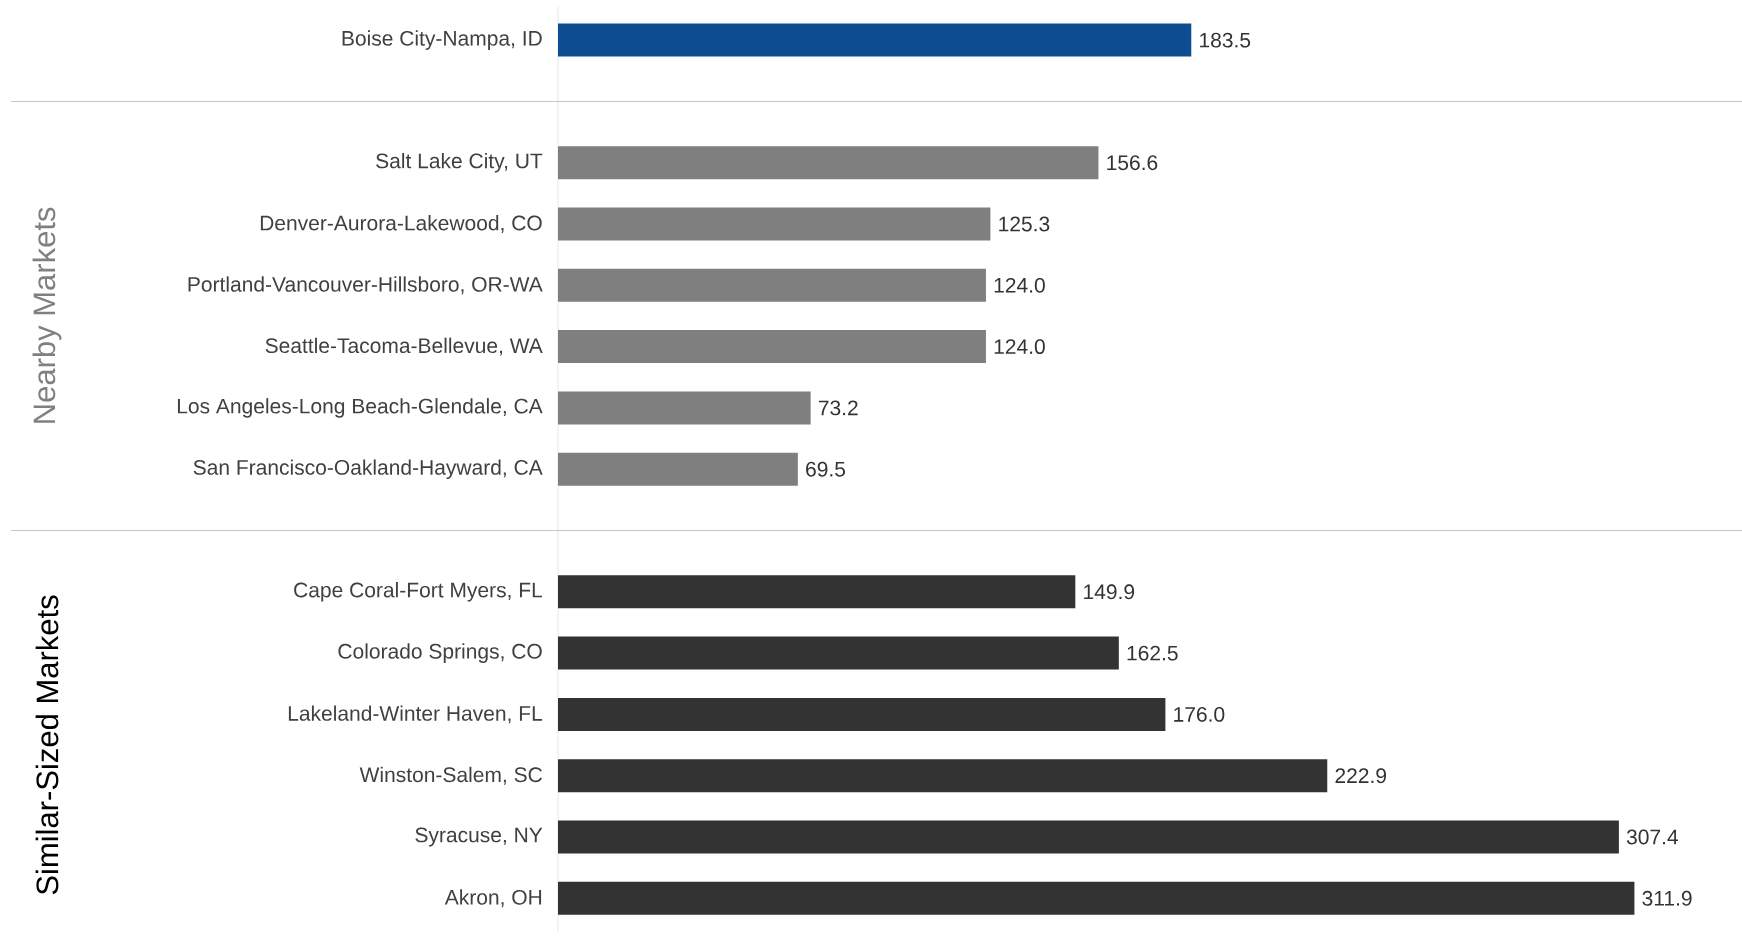  Describe the element at coordinates (838, 408) in the screenshot. I see `data-label: 73.2` at that location.